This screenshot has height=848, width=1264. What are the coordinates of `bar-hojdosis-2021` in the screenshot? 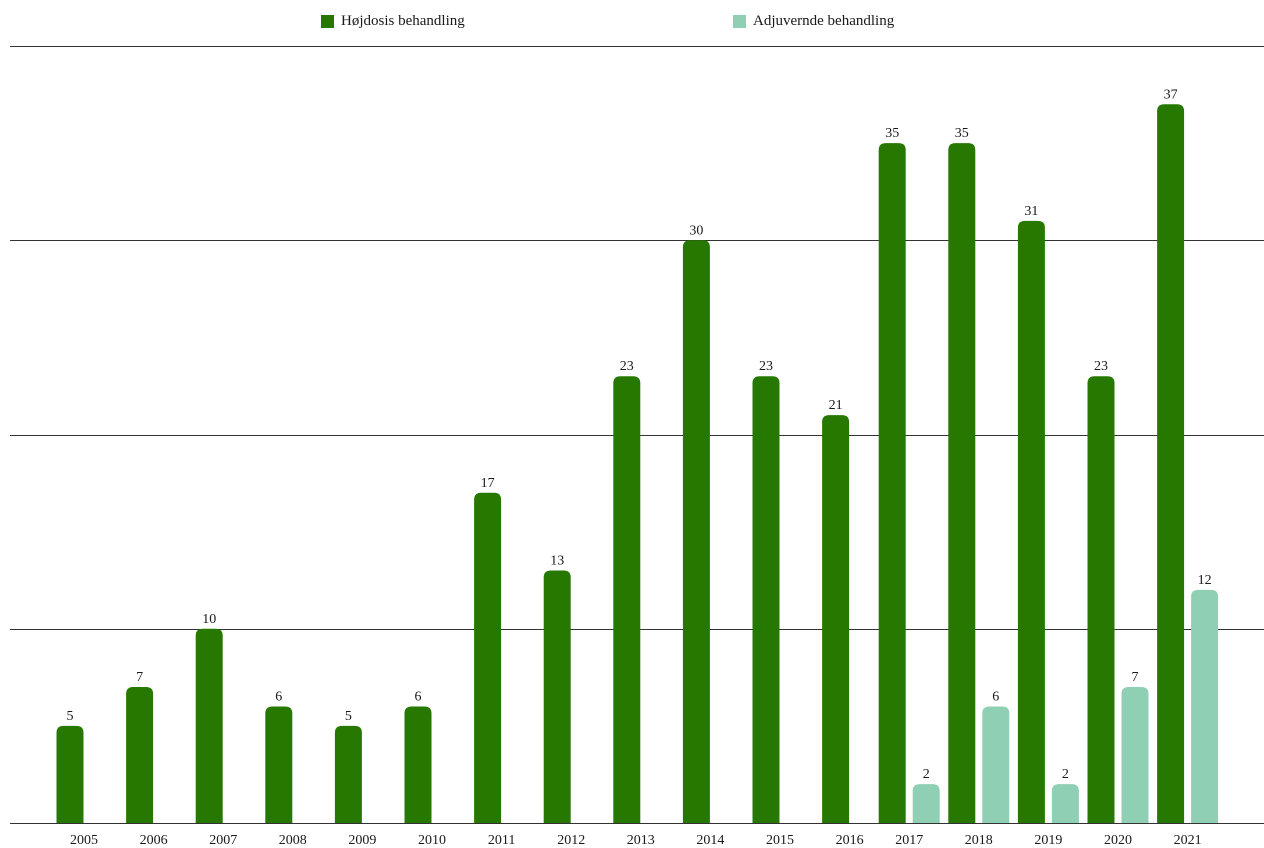 It's located at (1171, 463).